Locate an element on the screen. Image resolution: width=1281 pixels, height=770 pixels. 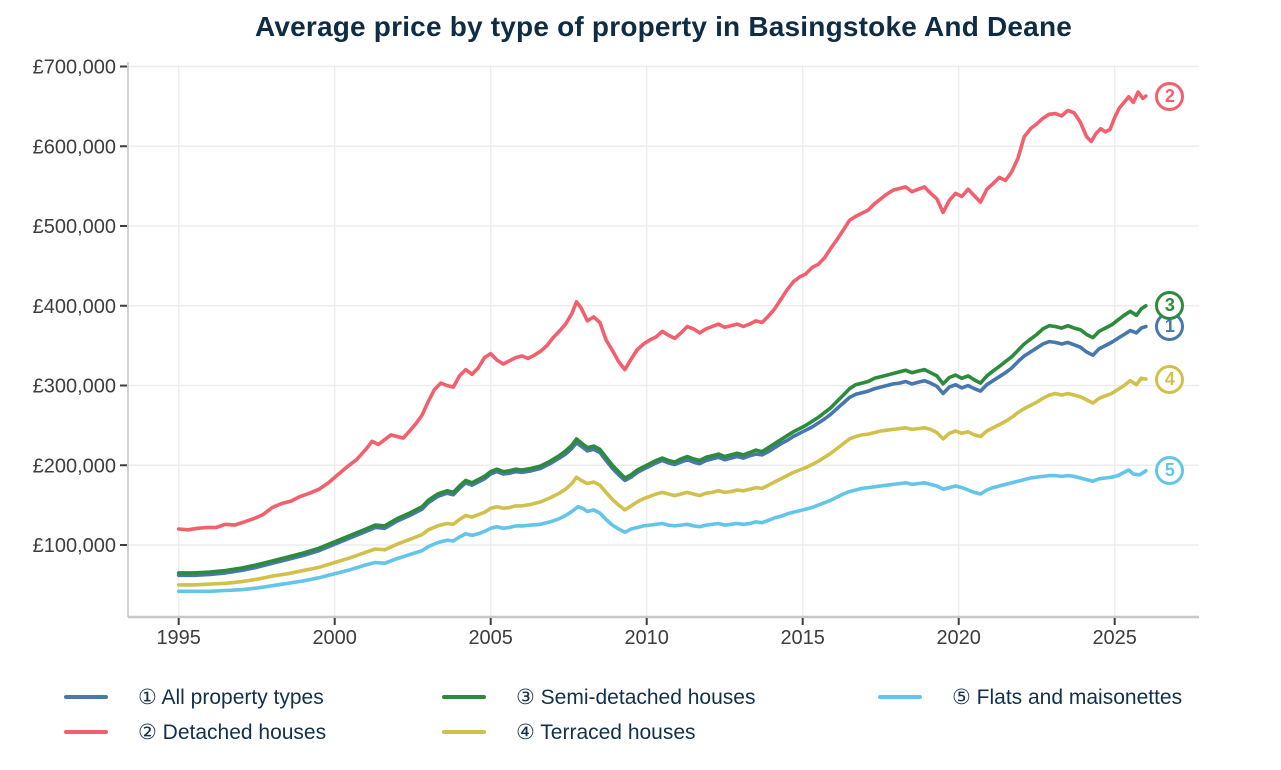
legend-swatch-terraced-houses is located at coordinates (464, 732).